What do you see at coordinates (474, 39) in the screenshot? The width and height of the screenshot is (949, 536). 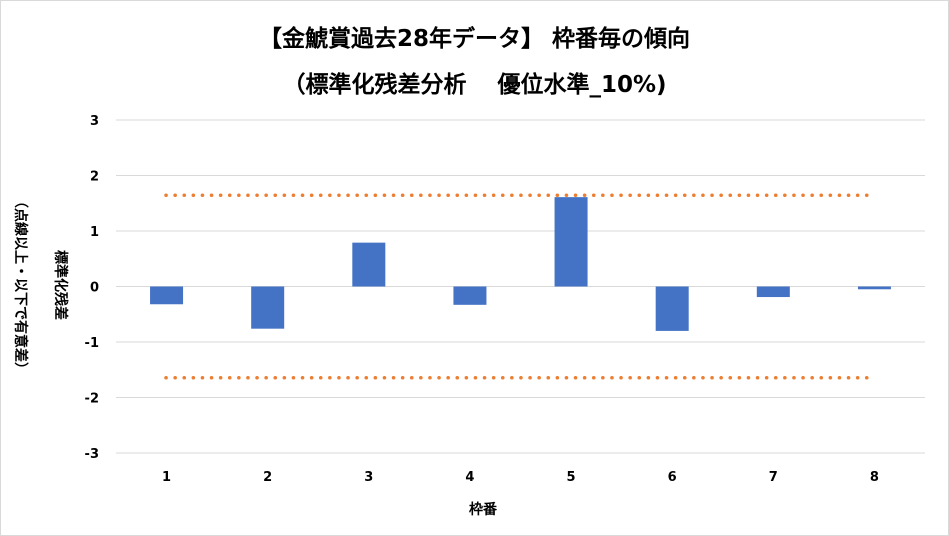 I see `chart-title: 【金鯱賞過去28年データ】 枠番毎の傾向` at bounding box center [474, 39].